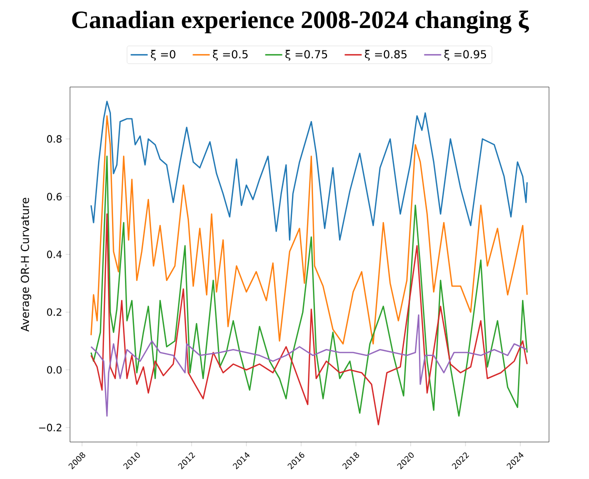  Describe the element at coordinates (54, 196) in the screenshot. I see `y-tick-label: 0.6` at that location.